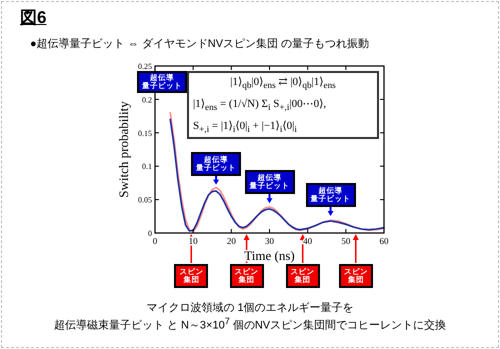 The width and height of the screenshot is (500, 349). What do you see at coordinates (145, 200) in the screenshot?
I see `y-tick-label: 0.05` at bounding box center [145, 200].